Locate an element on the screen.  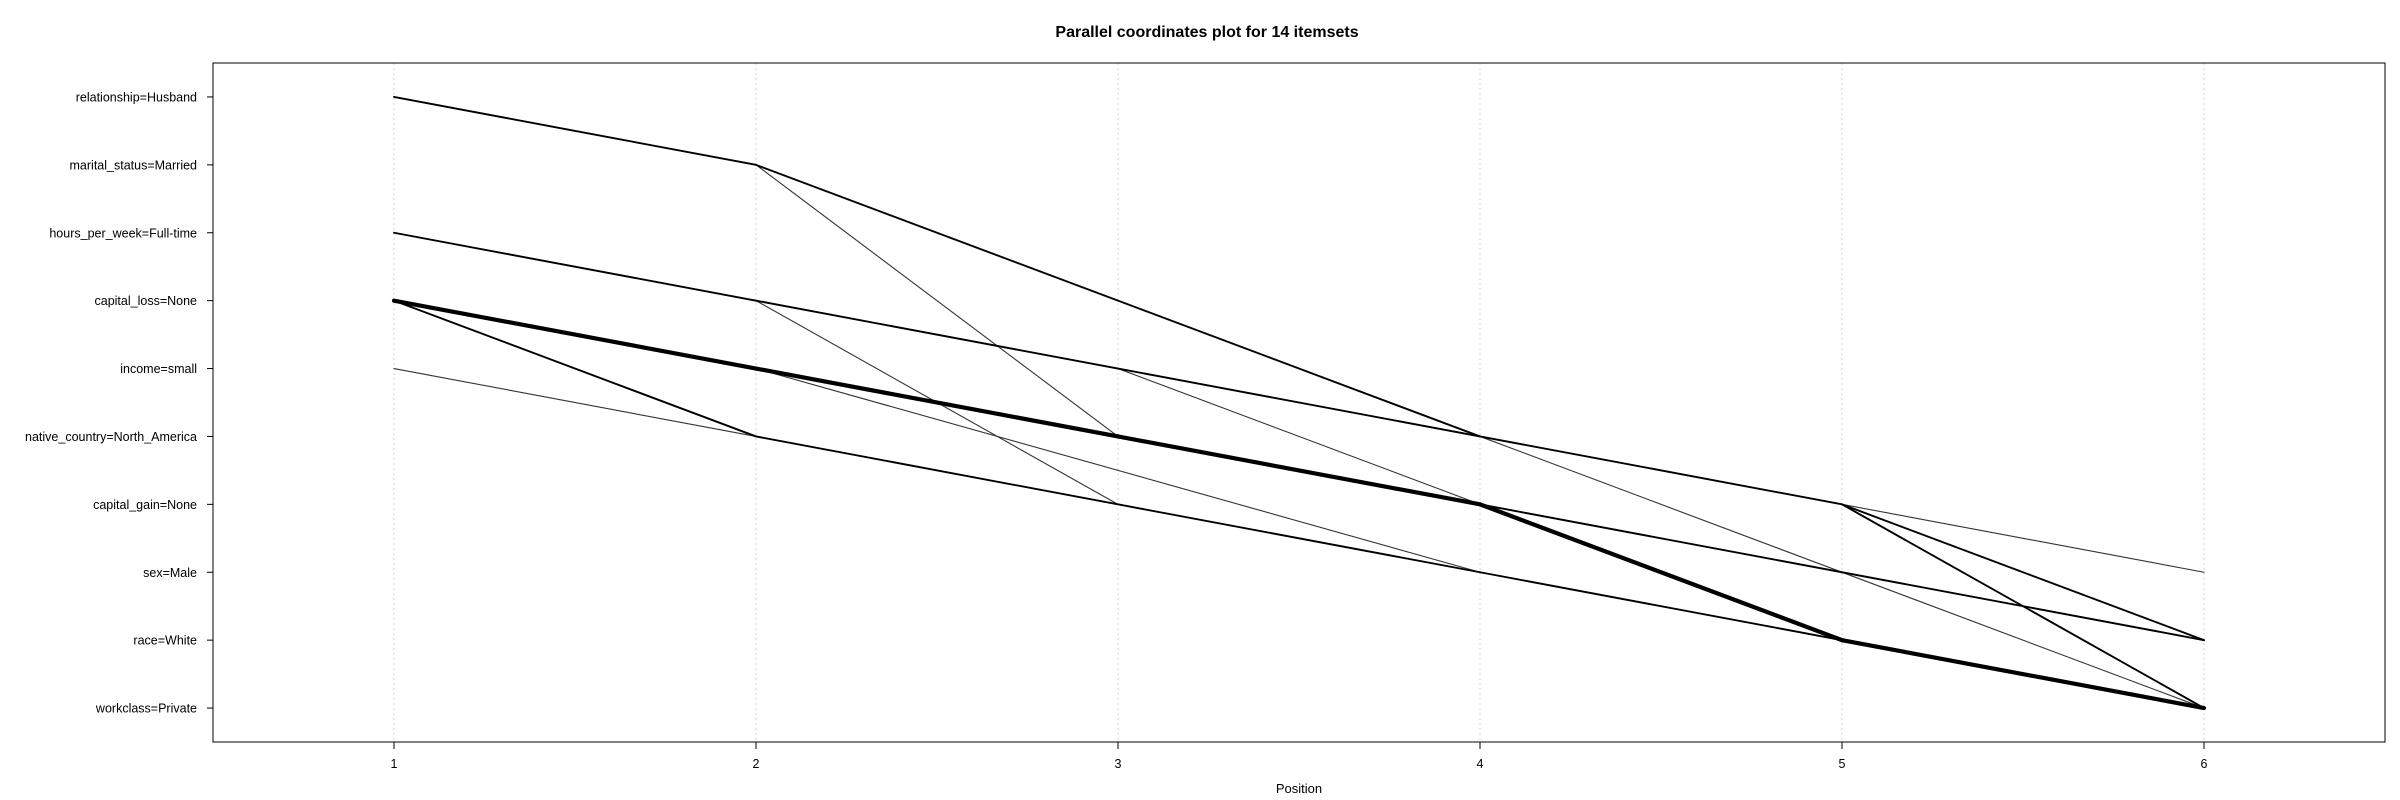
y-tick-label: capital_gain=None is located at coordinates (145, 505).